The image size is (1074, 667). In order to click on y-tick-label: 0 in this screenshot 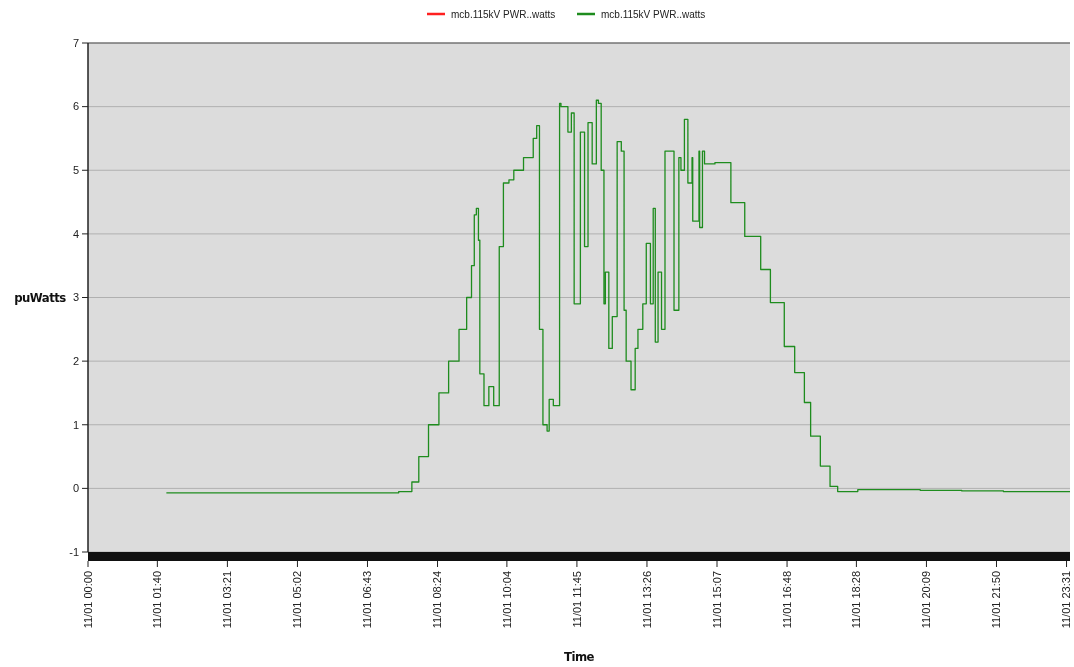, I will do `click(75, 488)`.